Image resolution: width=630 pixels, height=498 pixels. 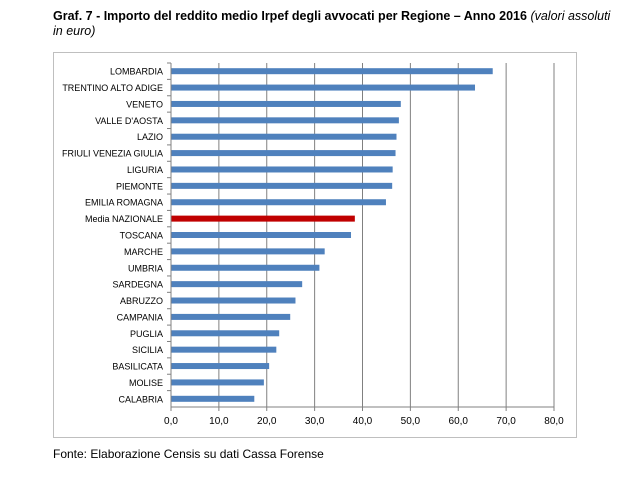 What do you see at coordinates (141, 301) in the screenshot?
I see `category-label: ABRUZZO` at bounding box center [141, 301].